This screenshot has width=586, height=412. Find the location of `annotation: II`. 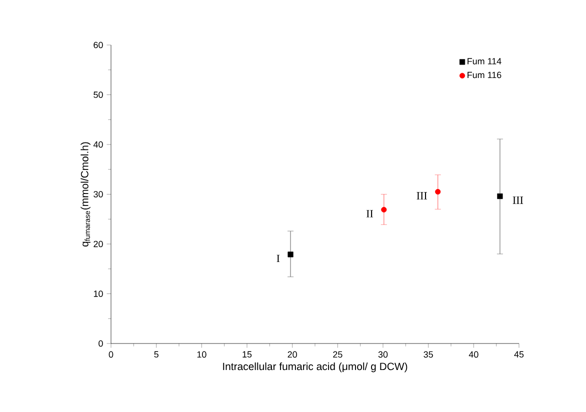

annotation: II is located at coordinates (370, 214).